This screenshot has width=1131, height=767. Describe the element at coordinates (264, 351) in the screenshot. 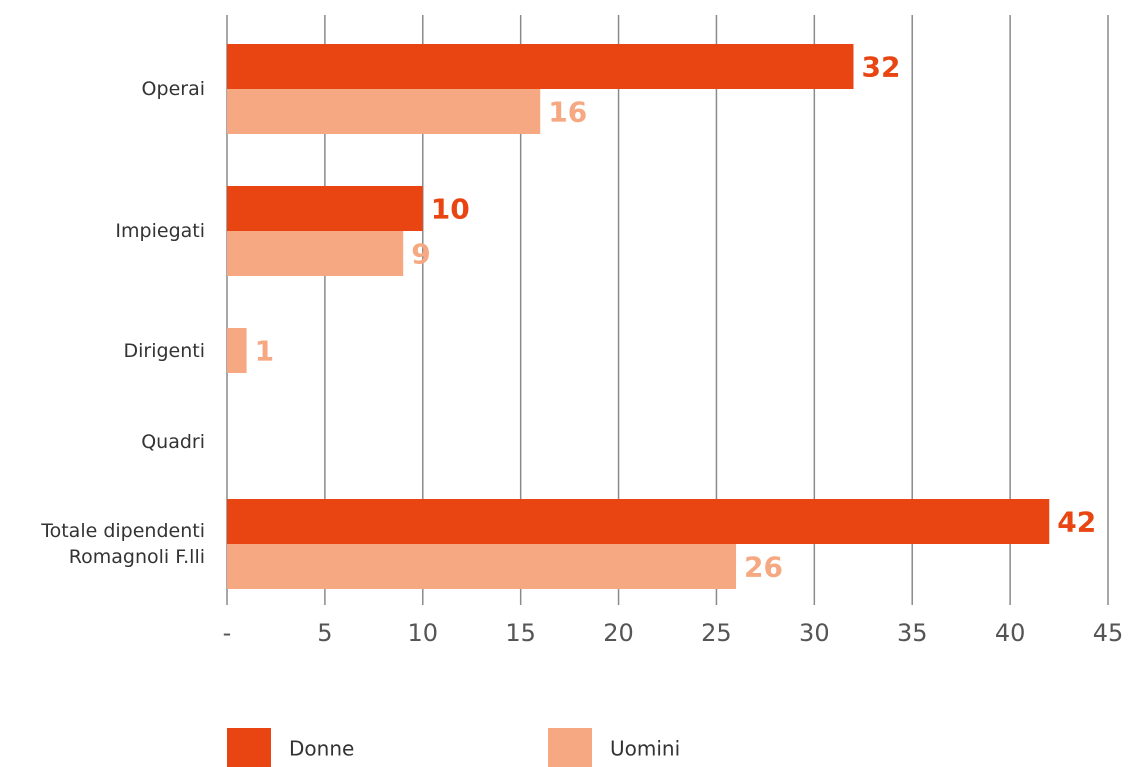

I see `value-label: 1` at that location.